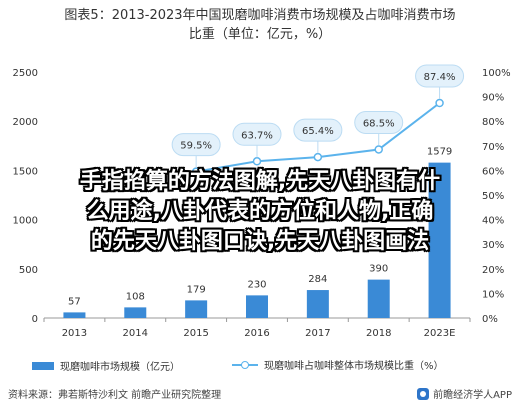  Describe the element at coordinates (493, 171) in the screenshot. I see `y-right-tick-label-6: 60%` at that location.